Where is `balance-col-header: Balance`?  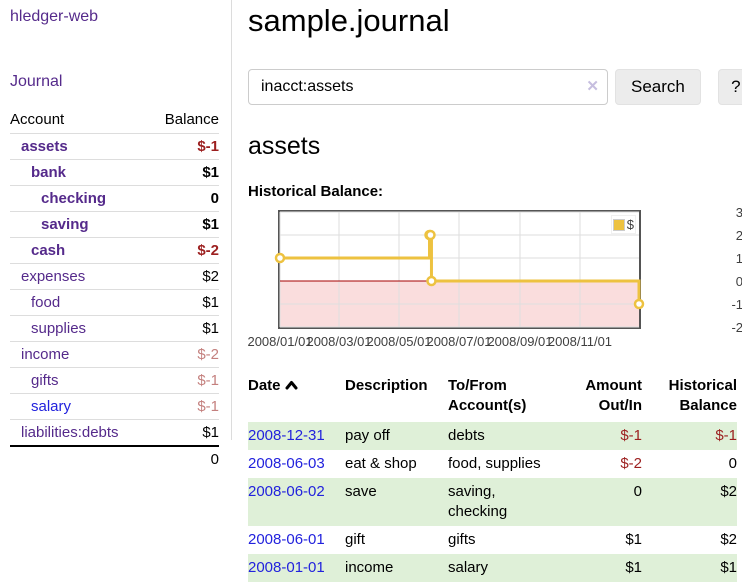 balance-col-header: Balance is located at coordinates (191, 119).